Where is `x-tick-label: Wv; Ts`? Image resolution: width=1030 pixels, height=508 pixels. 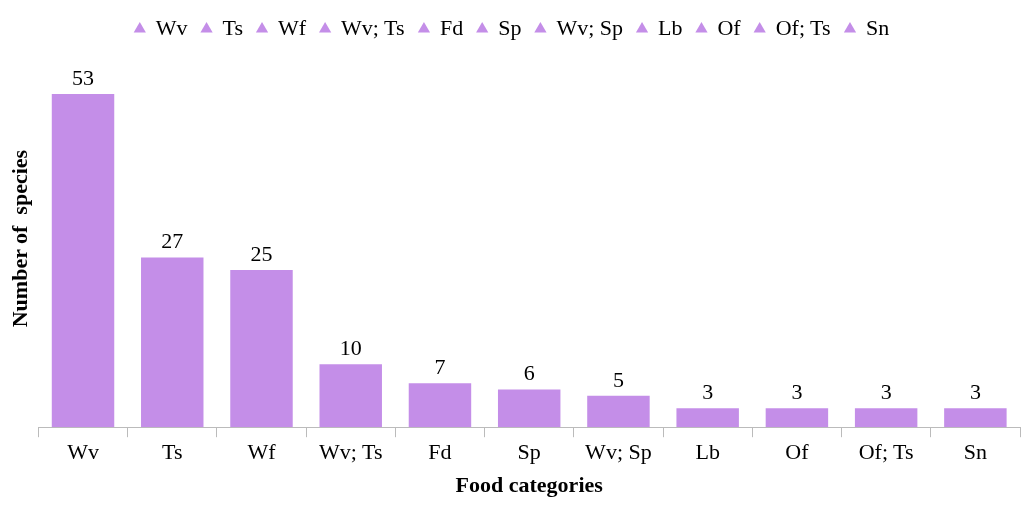
x-tick-label: Wv; Ts is located at coordinates (351, 452).